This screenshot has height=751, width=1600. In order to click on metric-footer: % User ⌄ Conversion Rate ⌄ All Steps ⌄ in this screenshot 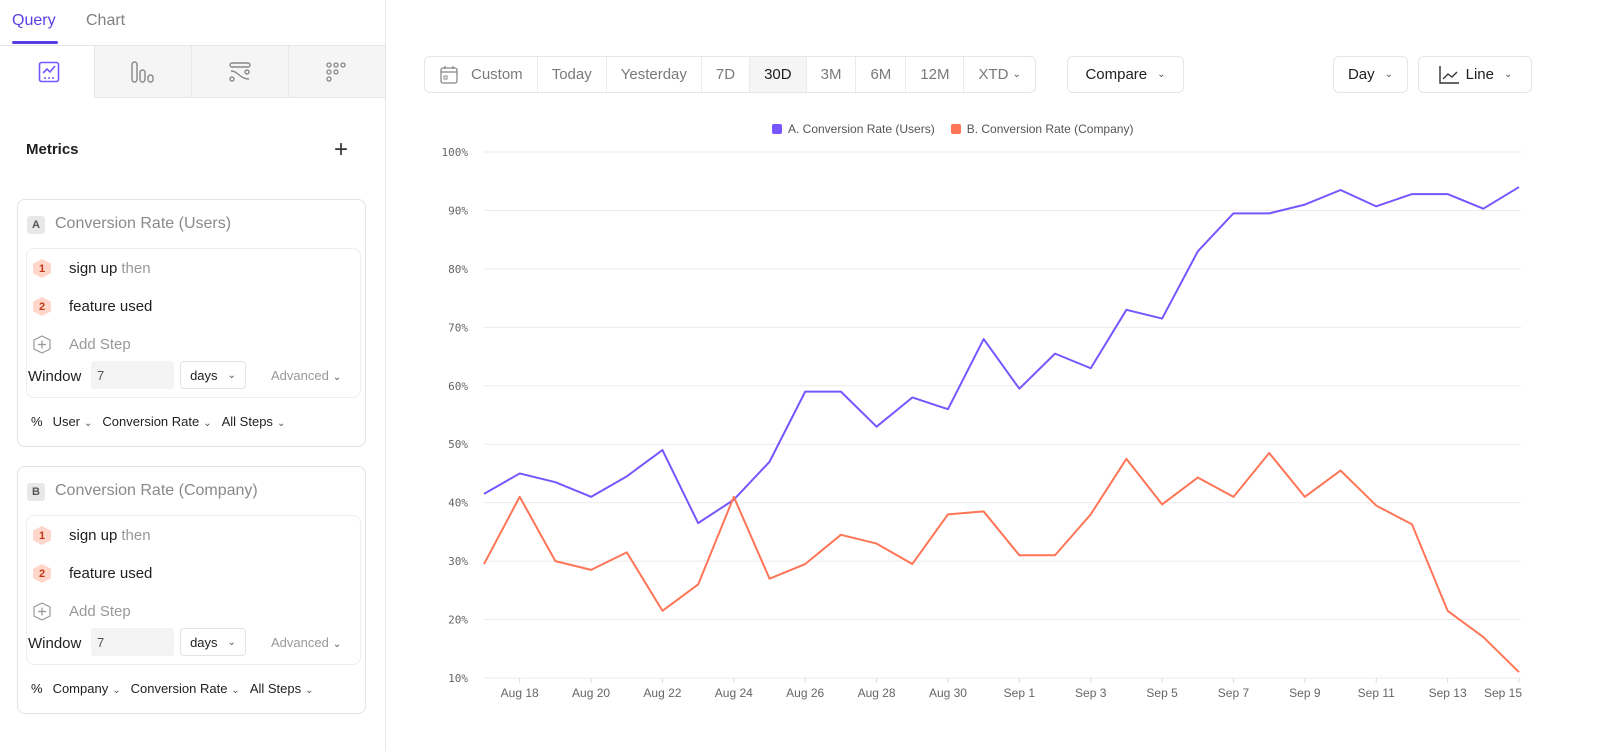, I will do `click(158, 421)`.